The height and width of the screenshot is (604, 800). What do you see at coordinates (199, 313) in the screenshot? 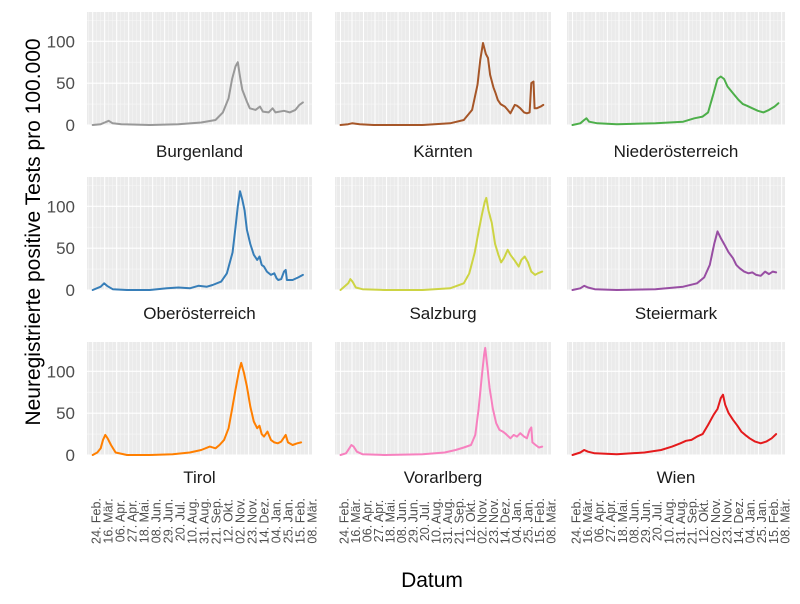
I see `strip-label: Oberösterreich` at bounding box center [199, 313].